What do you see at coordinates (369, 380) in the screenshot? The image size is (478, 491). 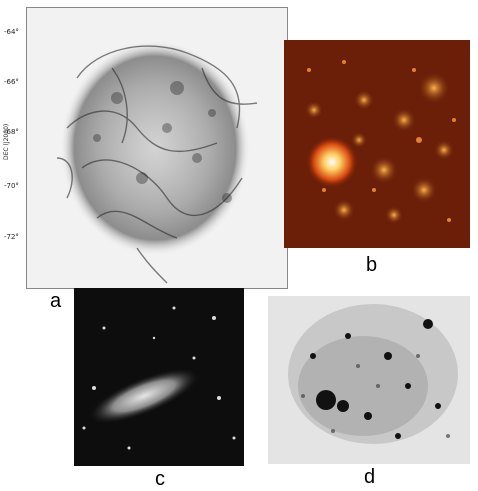 I see `panel-d-image` at bounding box center [369, 380].